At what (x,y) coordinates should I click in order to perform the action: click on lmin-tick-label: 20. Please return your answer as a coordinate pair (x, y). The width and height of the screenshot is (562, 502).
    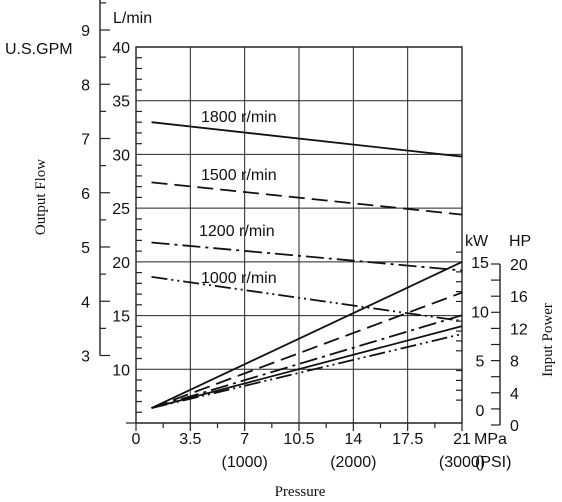
    Looking at the image, I should click on (121, 263).